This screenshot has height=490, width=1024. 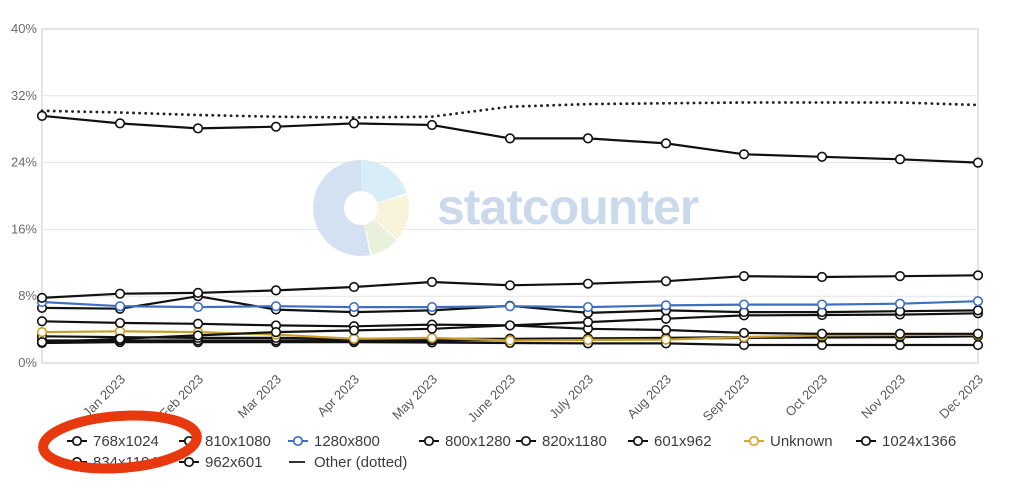 I want to click on x-tick-label: June 2023, so click(x=492, y=399).